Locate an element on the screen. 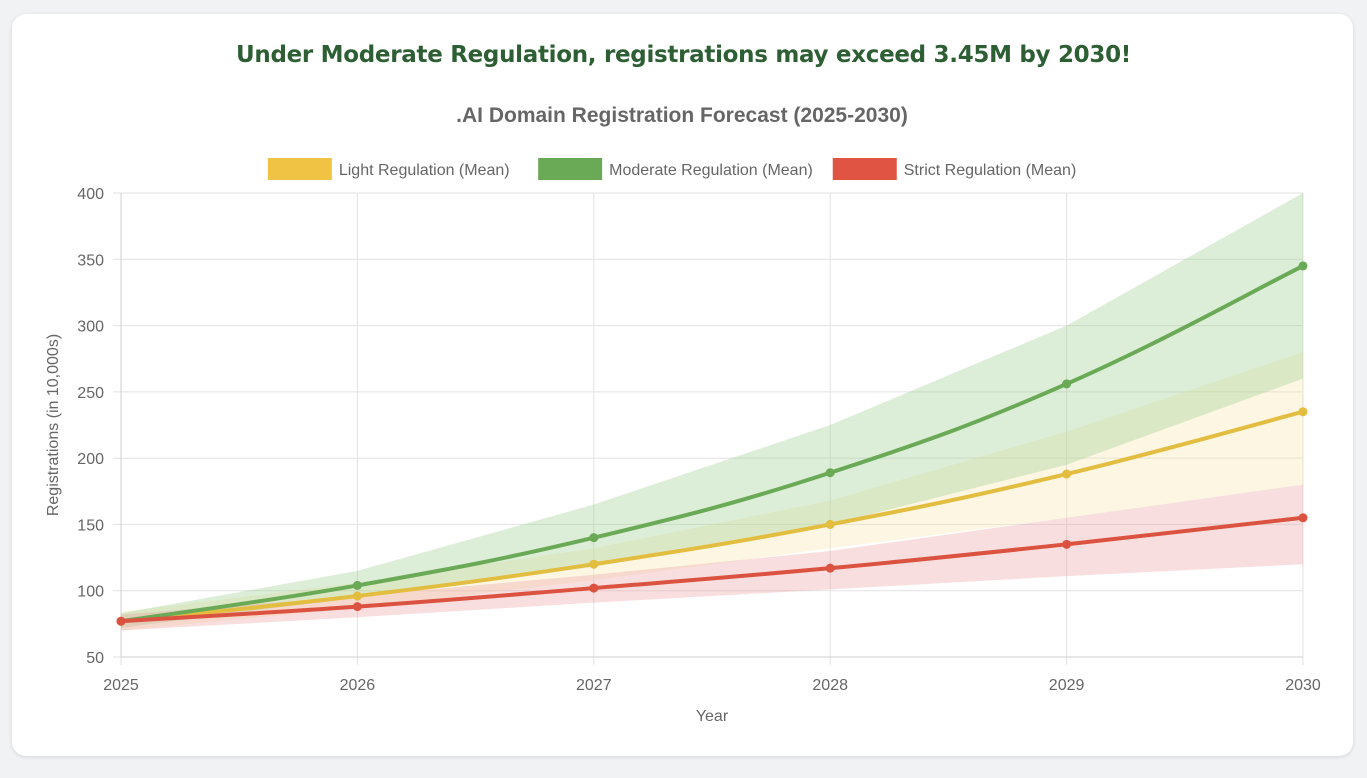 The width and height of the screenshot is (1367, 778). y-tick-label: 100 is located at coordinates (90, 592).